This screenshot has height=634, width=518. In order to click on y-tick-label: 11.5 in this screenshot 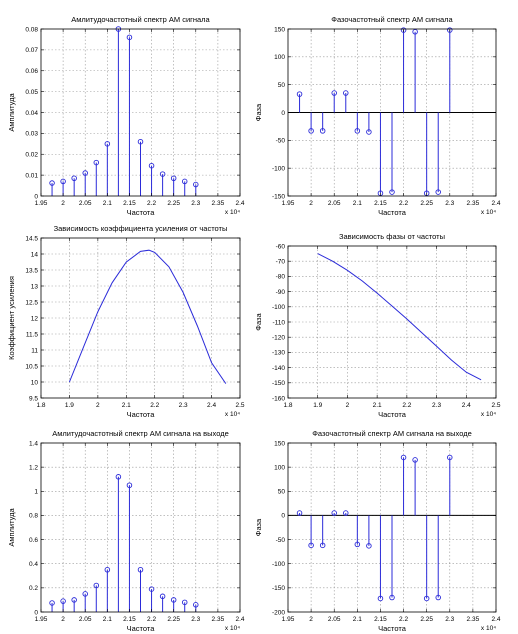, I will do `click(32, 334)`.